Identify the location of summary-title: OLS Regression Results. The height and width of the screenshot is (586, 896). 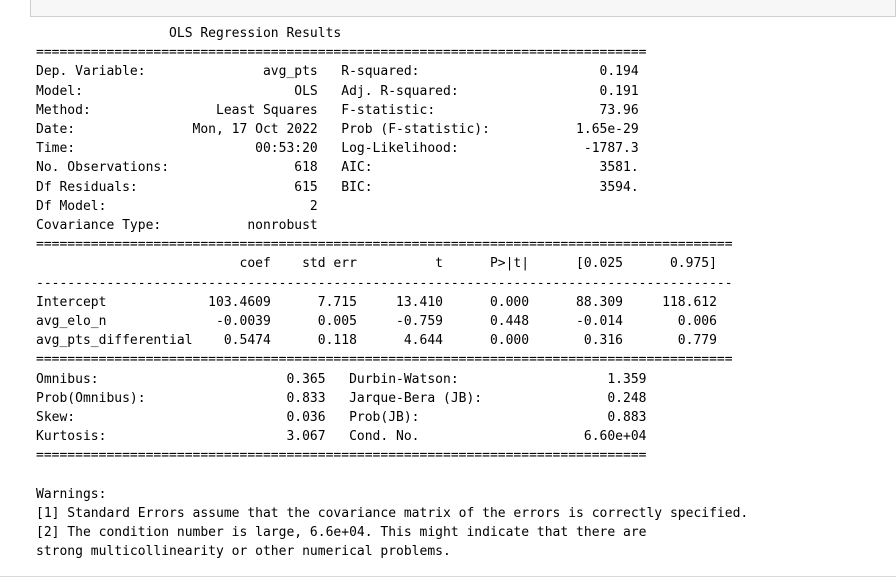
(294, 33).